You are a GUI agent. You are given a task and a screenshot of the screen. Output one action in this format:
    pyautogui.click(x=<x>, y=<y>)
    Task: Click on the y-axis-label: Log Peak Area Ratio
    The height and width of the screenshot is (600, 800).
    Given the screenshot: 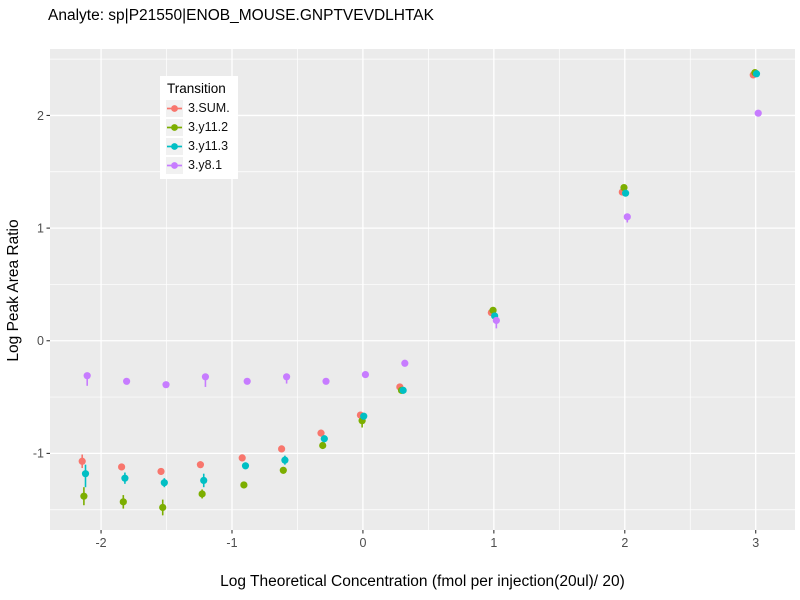 What is the action you would take?
    pyautogui.click(x=13, y=290)
    